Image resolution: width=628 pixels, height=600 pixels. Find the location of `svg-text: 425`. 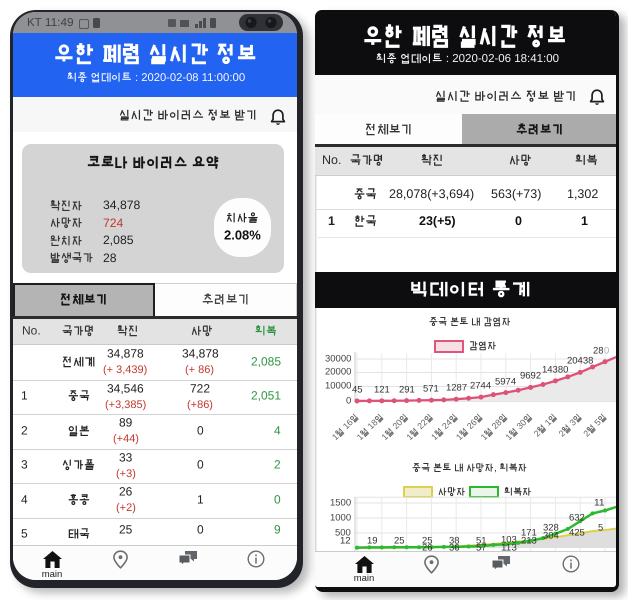

svg-text: 425 is located at coordinates (577, 532).